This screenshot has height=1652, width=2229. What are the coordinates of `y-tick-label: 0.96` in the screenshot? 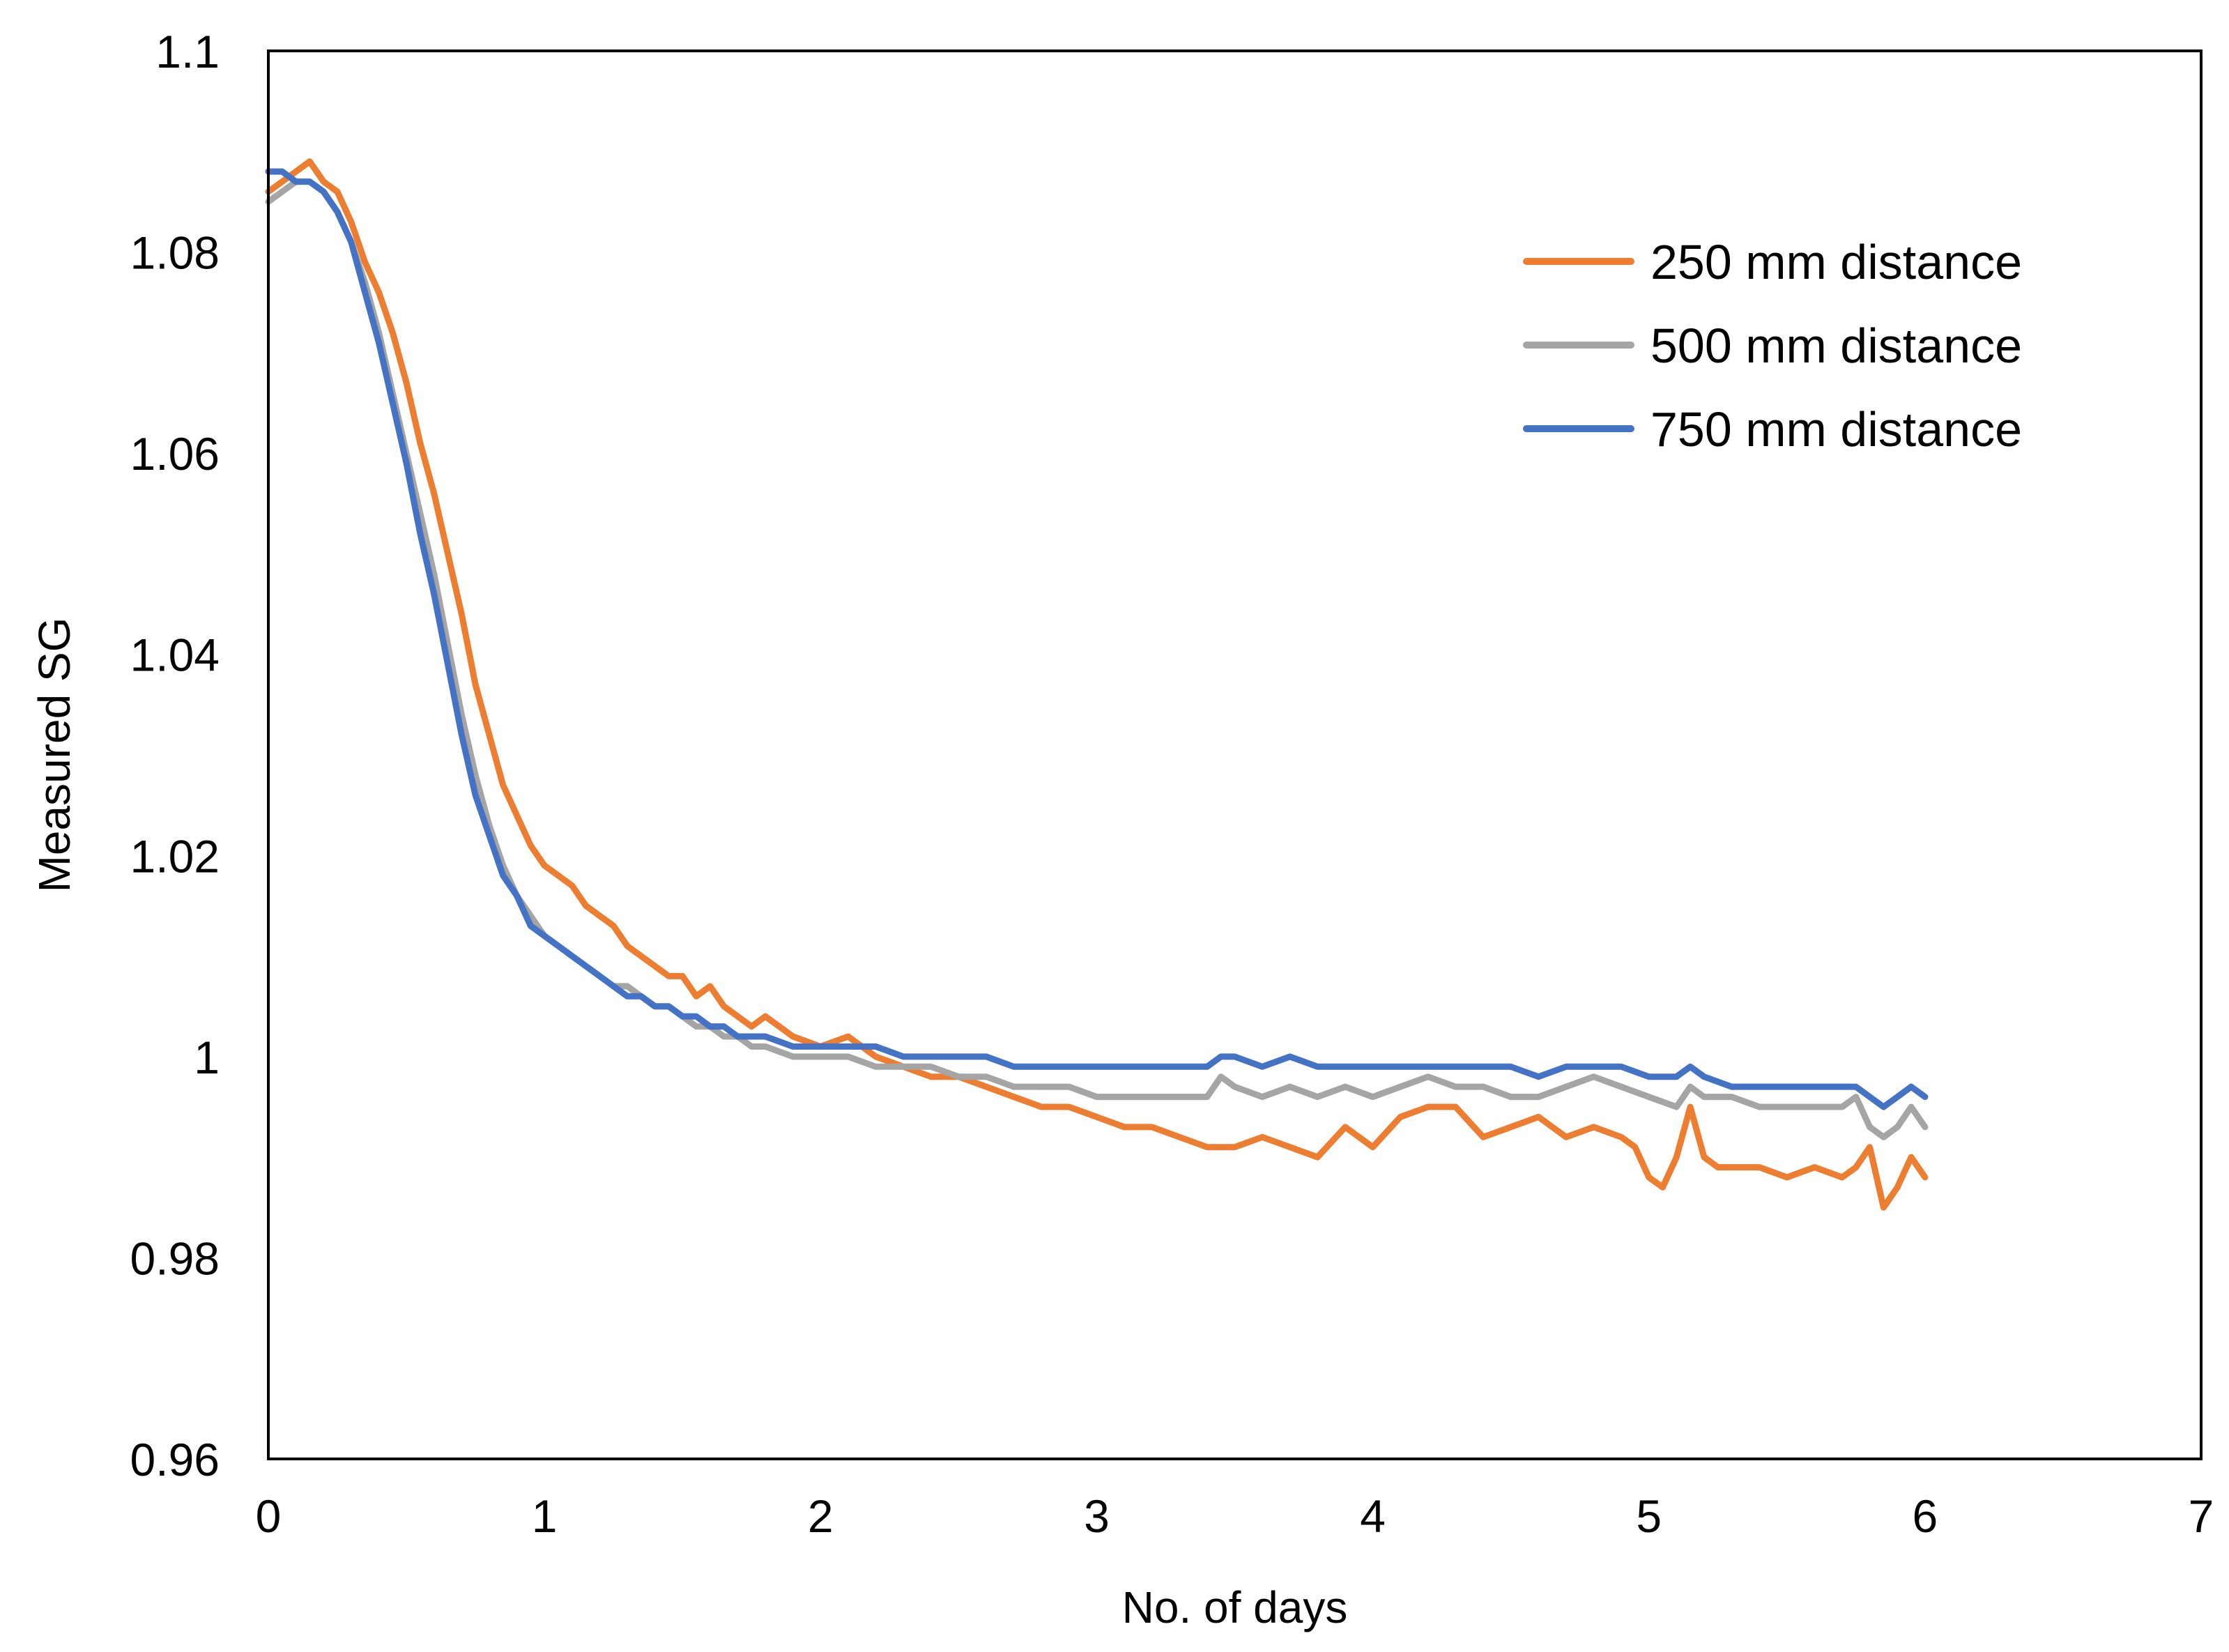 It's located at (175, 1459).